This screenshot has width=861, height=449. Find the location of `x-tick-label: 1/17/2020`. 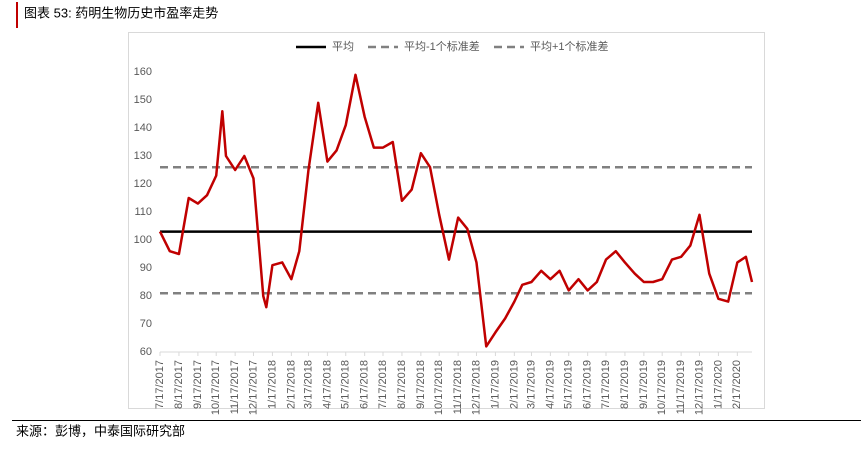

x-tick-label: 1/17/2020 is located at coordinates (718, 384).